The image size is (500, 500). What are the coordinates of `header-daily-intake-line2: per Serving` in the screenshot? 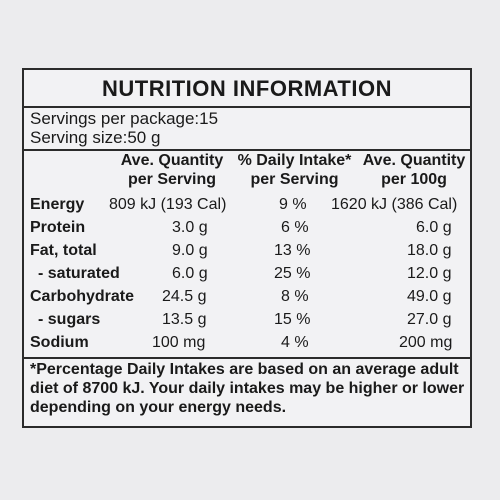 It's located at (294, 179).